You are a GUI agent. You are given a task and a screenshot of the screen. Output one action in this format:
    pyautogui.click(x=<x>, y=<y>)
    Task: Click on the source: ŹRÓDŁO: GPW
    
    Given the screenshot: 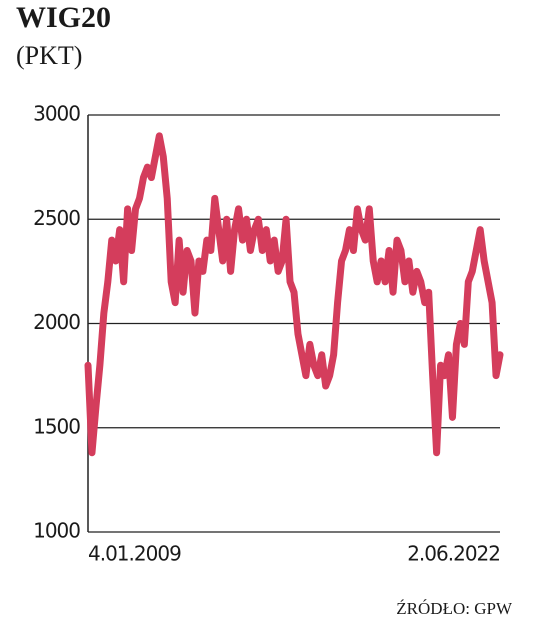 What is the action you would take?
    pyautogui.click(x=454, y=608)
    